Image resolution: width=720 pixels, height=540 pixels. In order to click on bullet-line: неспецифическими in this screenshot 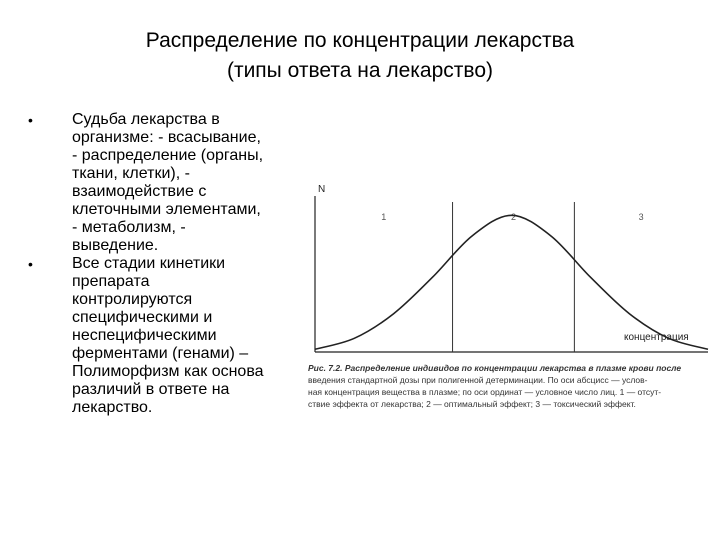, I will do `click(144, 335)`.